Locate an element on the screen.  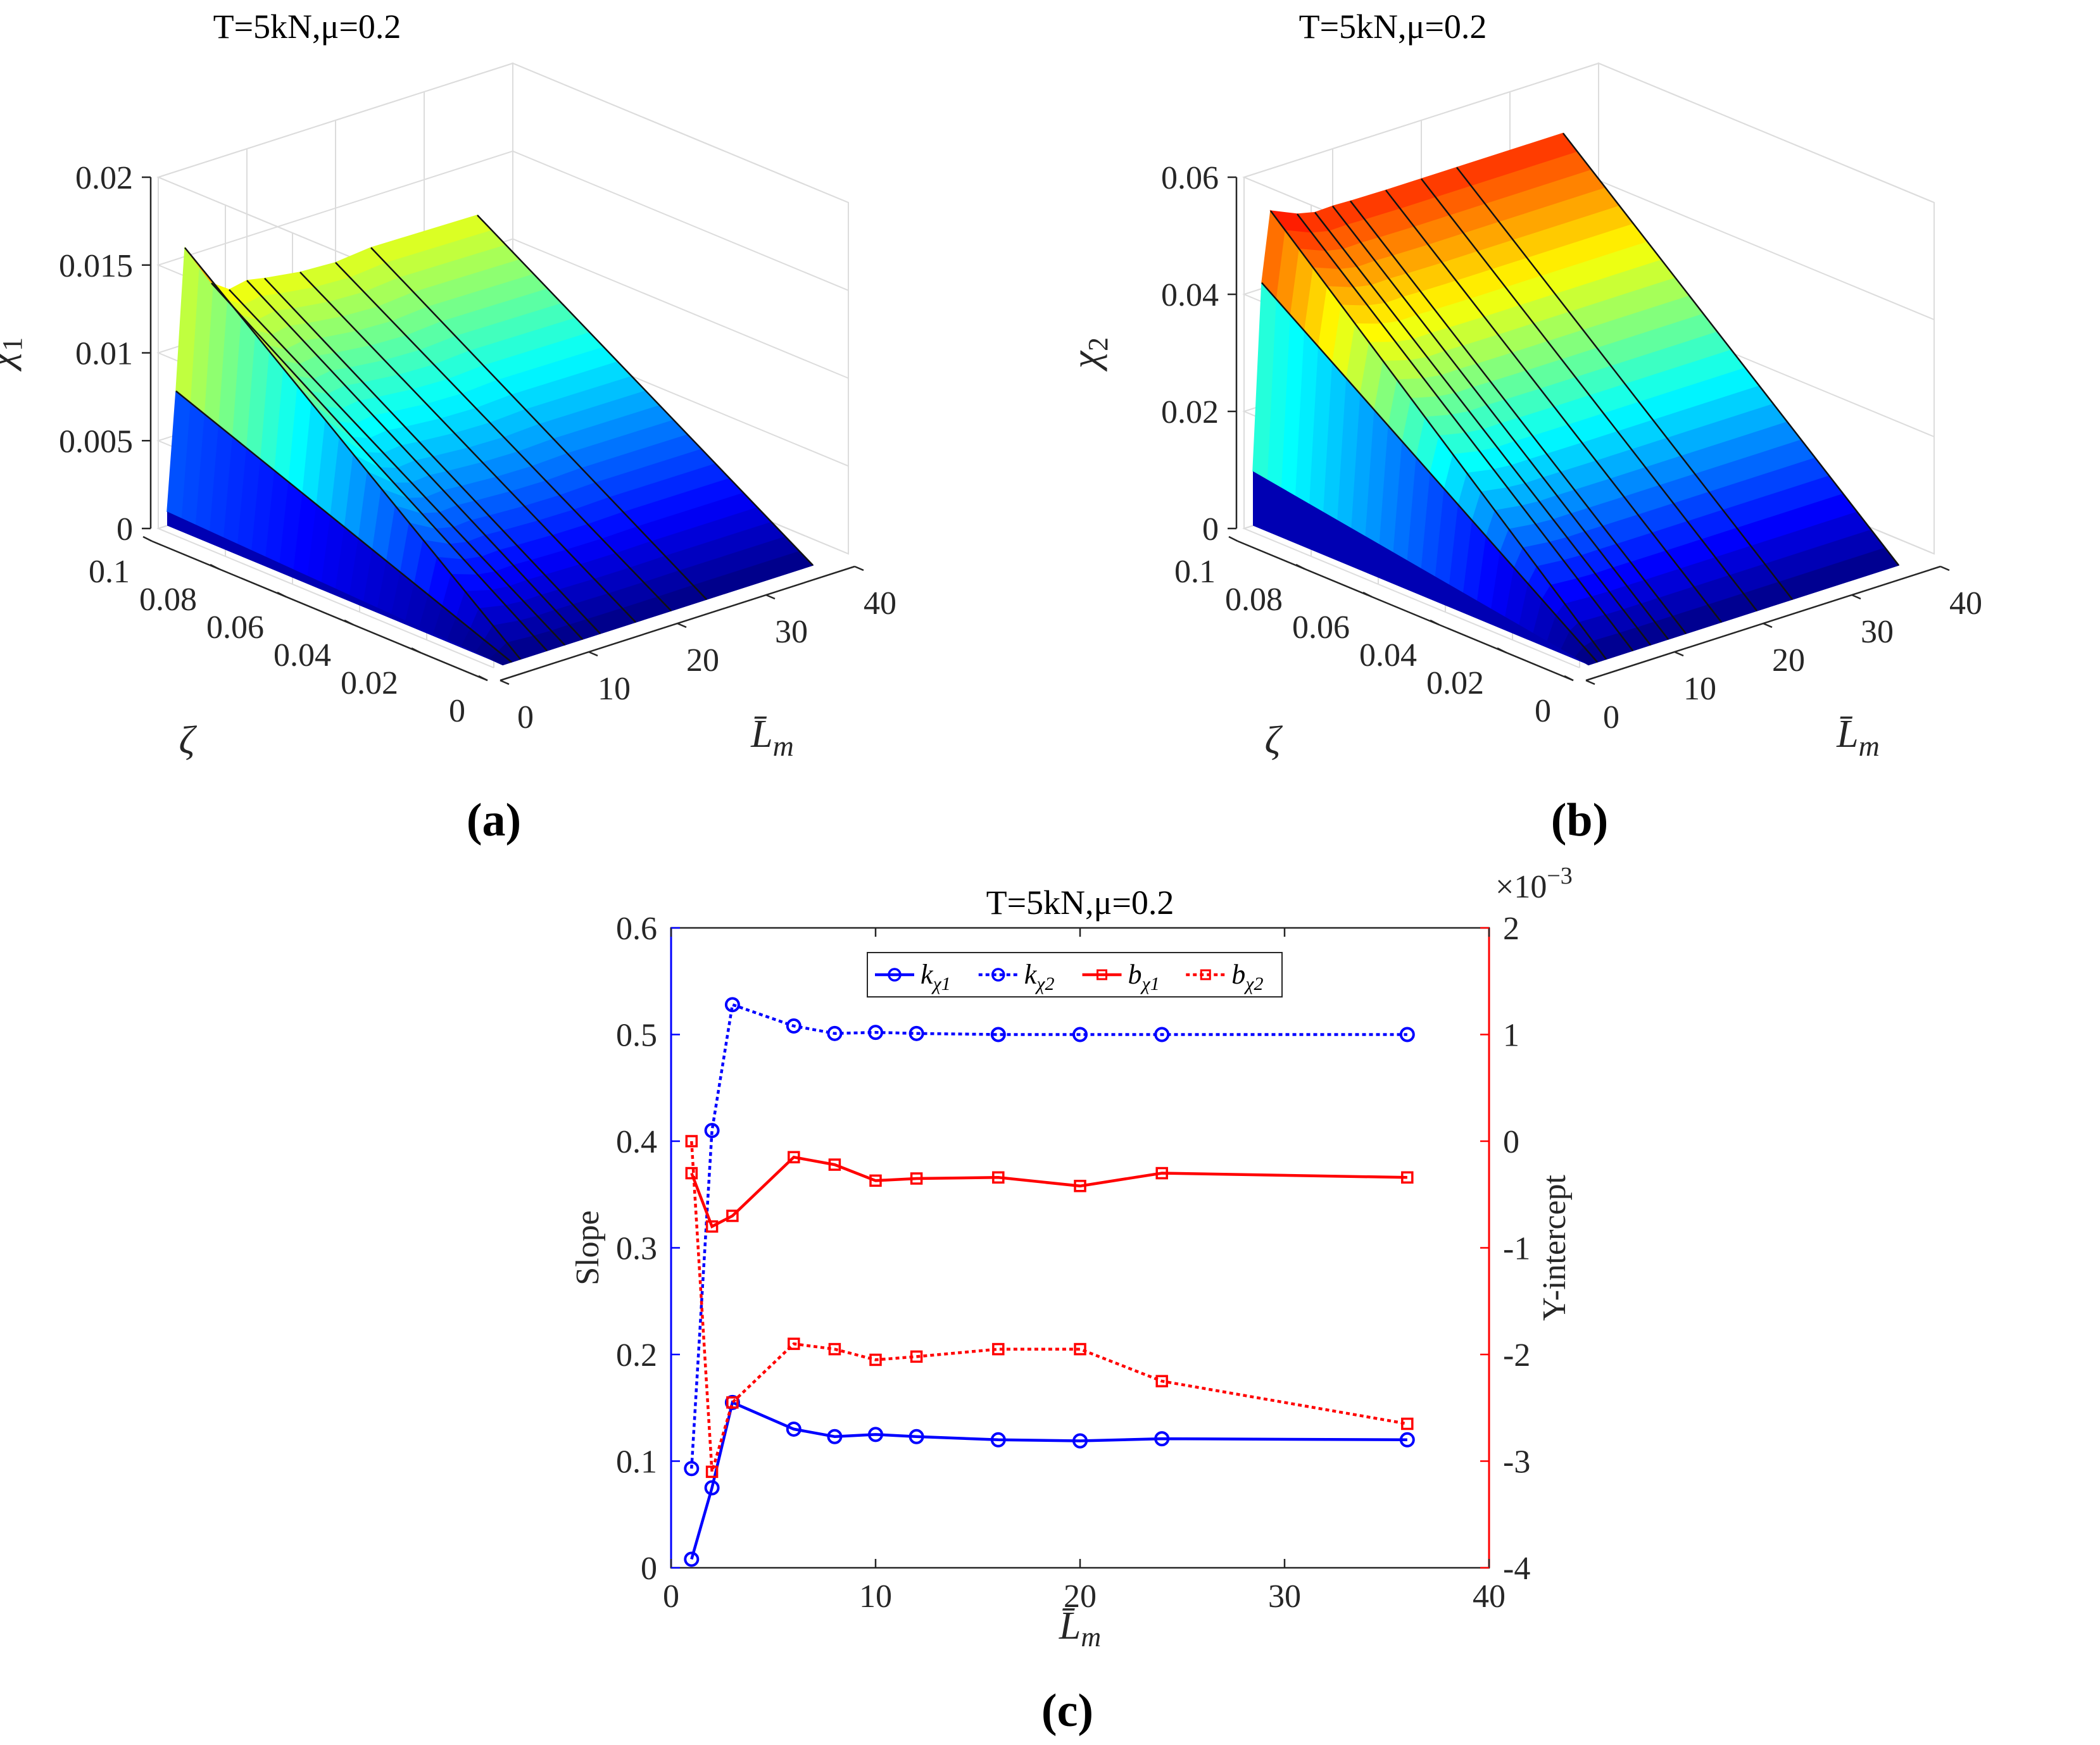
z-axis-label: χ2 is located at coordinates (1089, 354).